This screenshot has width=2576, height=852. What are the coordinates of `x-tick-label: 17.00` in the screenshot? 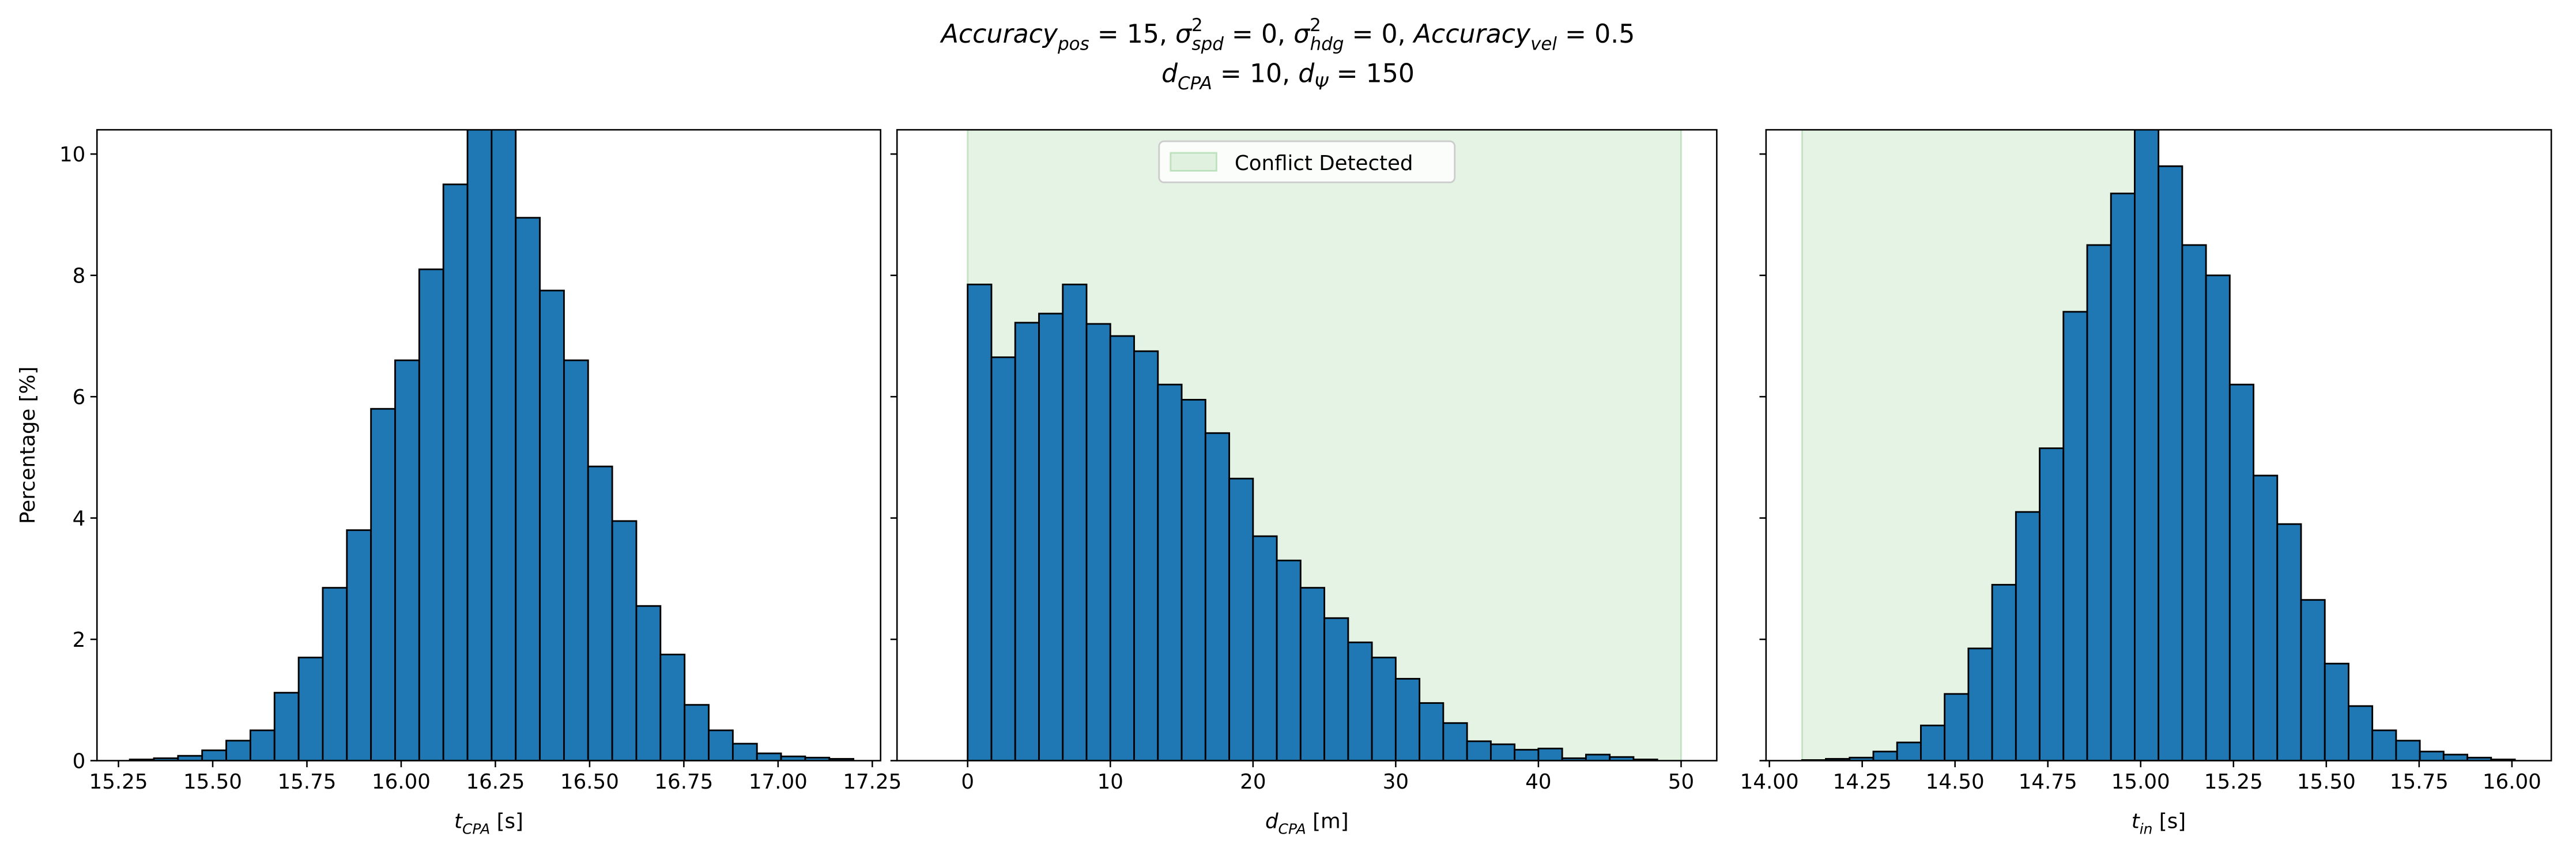 It's located at (778, 782).